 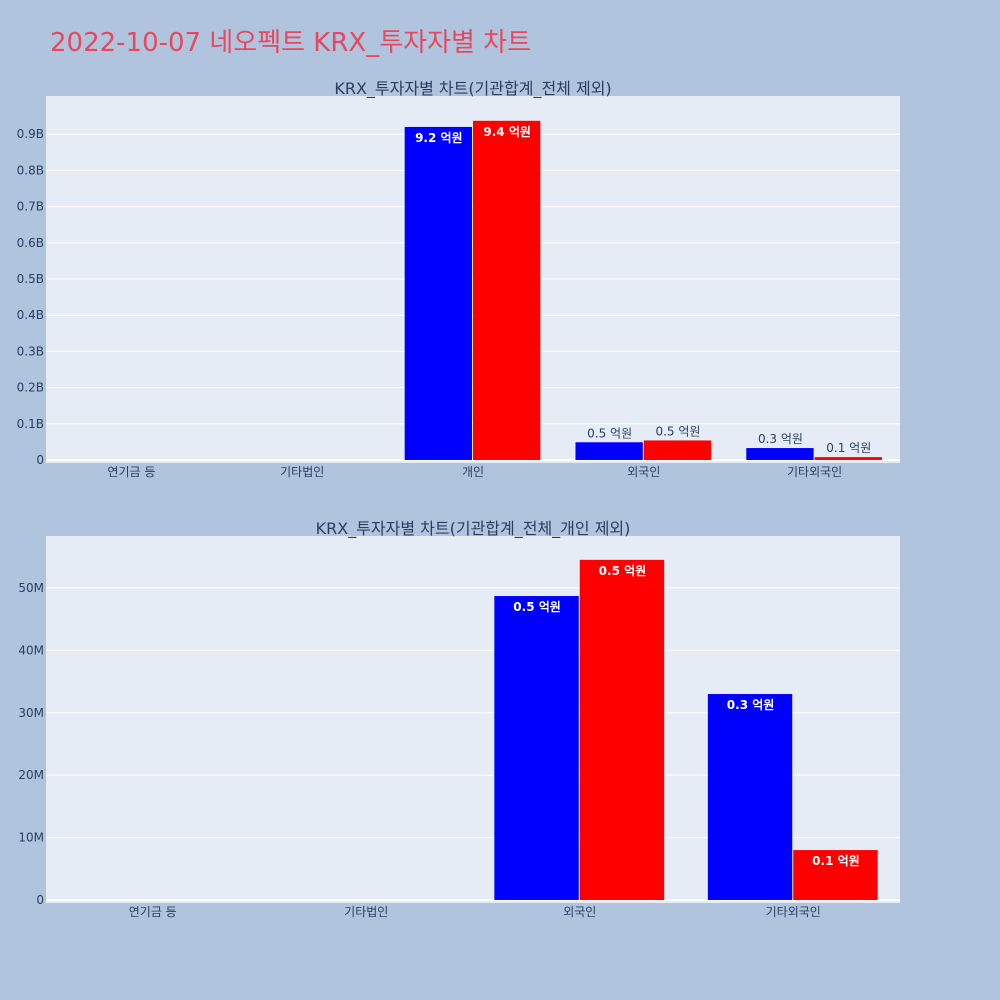 What do you see at coordinates (30, 170) in the screenshot?
I see `y-tick-label: 0.8B` at bounding box center [30, 170].